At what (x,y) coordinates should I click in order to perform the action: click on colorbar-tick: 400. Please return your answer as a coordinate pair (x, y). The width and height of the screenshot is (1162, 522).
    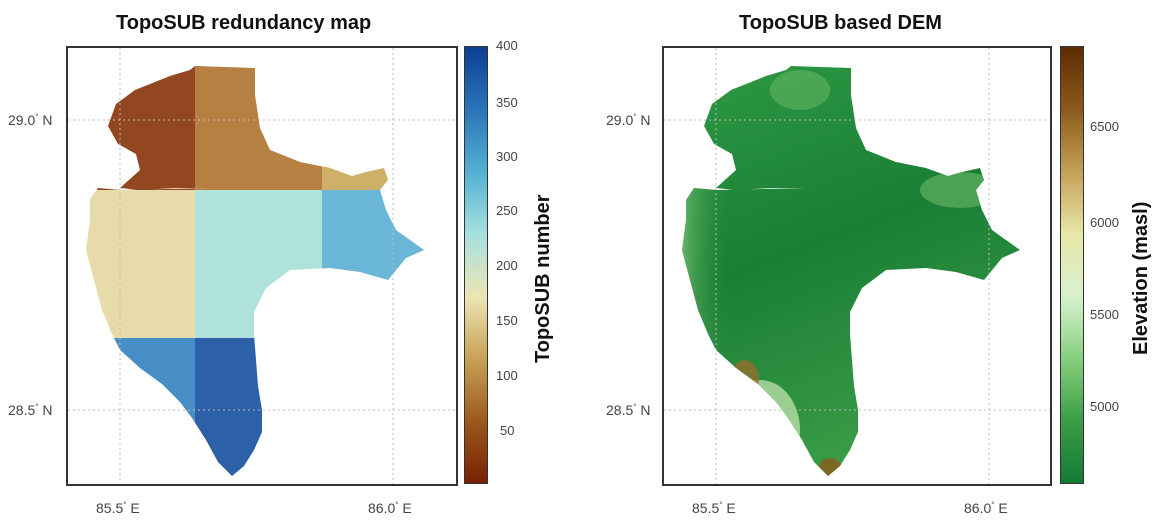
    Looking at the image, I should click on (507, 45).